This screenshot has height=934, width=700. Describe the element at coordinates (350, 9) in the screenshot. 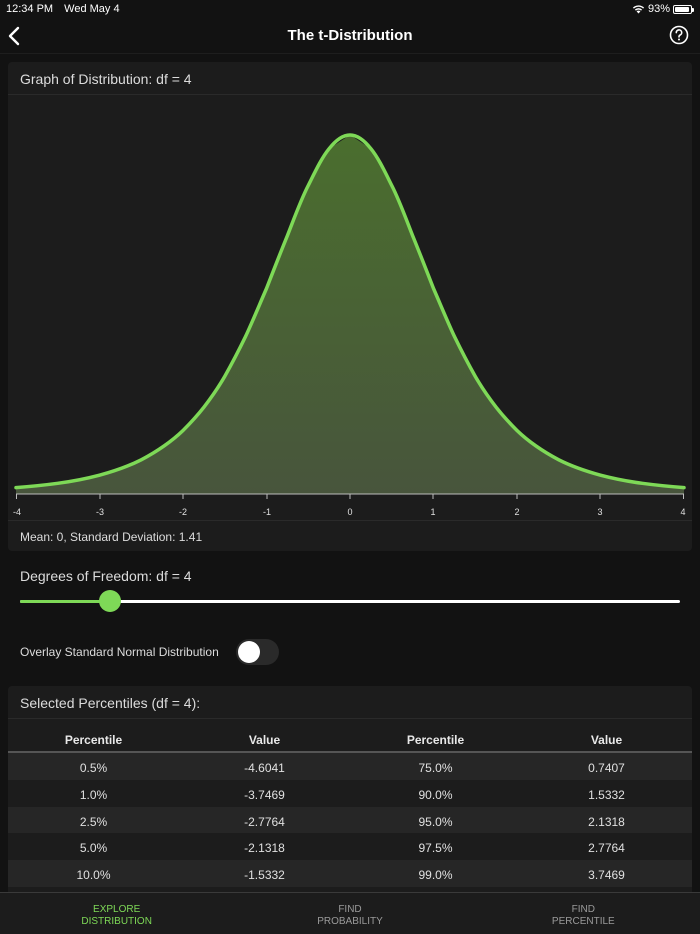

I see `status-bar: 12:34 PM Wed May 4 93%` at that location.